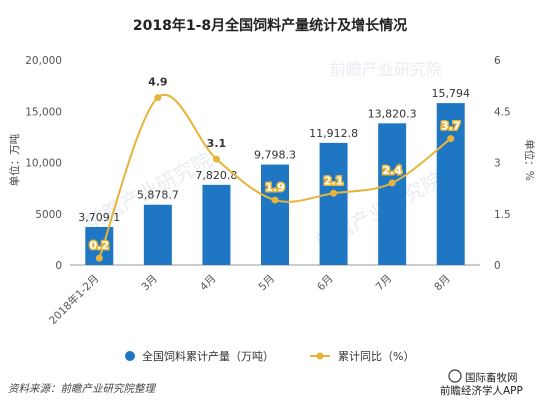 The height and width of the screenshot is (406, 541). Describe the element at coordinates (48, 215) in the screenshot. I see `y-left-tick-label: 5000` at that location.